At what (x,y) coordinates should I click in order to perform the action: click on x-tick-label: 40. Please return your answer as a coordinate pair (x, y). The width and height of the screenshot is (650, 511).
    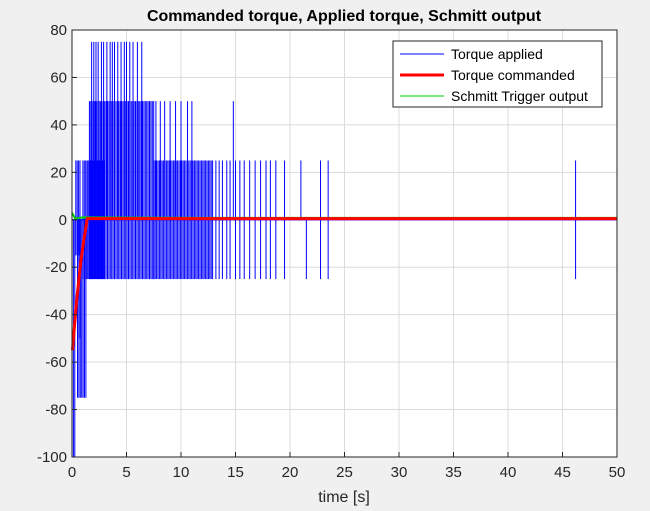
    Looking at the image, I should click on (508, 472).